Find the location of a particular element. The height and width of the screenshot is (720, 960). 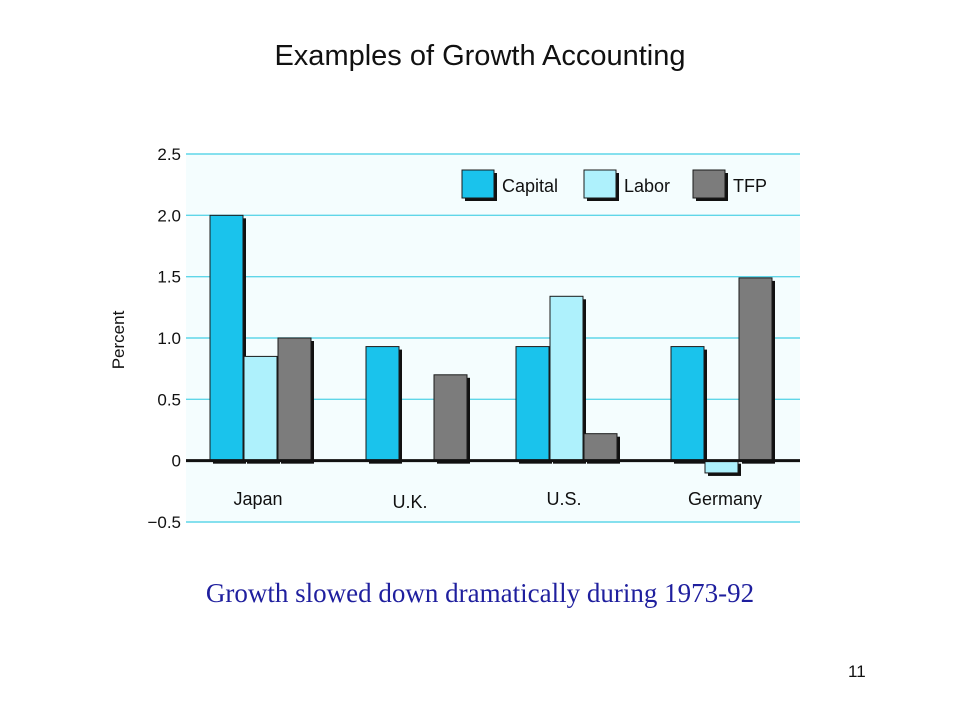

legend-label: Capital is located at coordinates (530, 186).